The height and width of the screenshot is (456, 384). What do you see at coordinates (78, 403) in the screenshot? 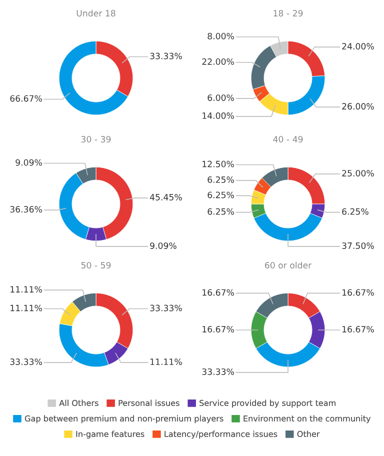
I see `legend-label: All Others` at bounding box center [78, 403].